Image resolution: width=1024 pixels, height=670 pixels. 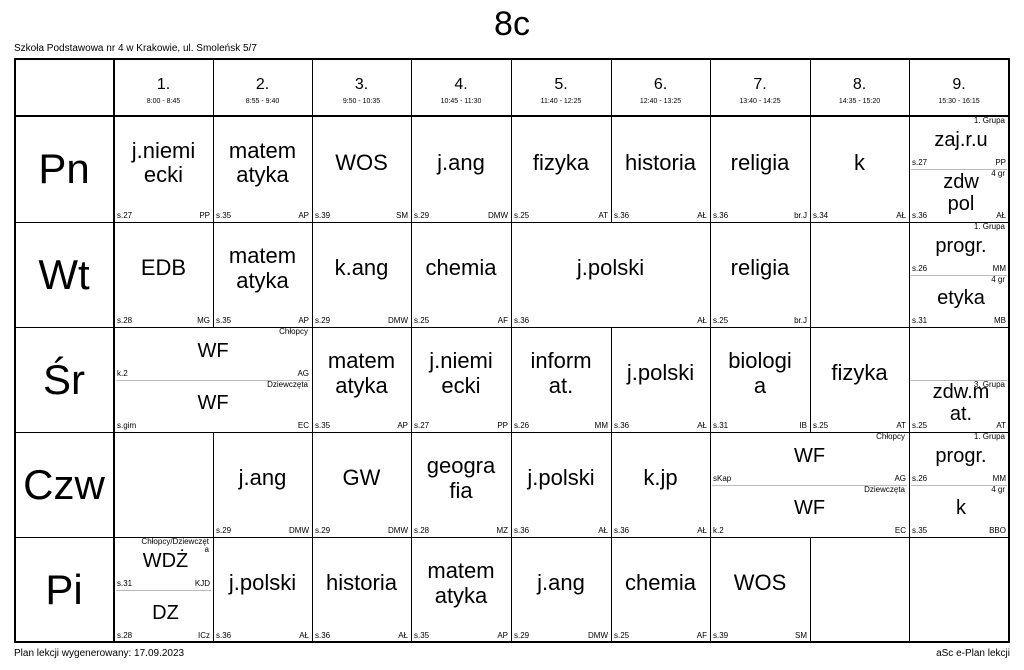 I want to click on lesson-cell: zaj.r.u 1. Grupa s.27 PP, so click(x=959, y=142).